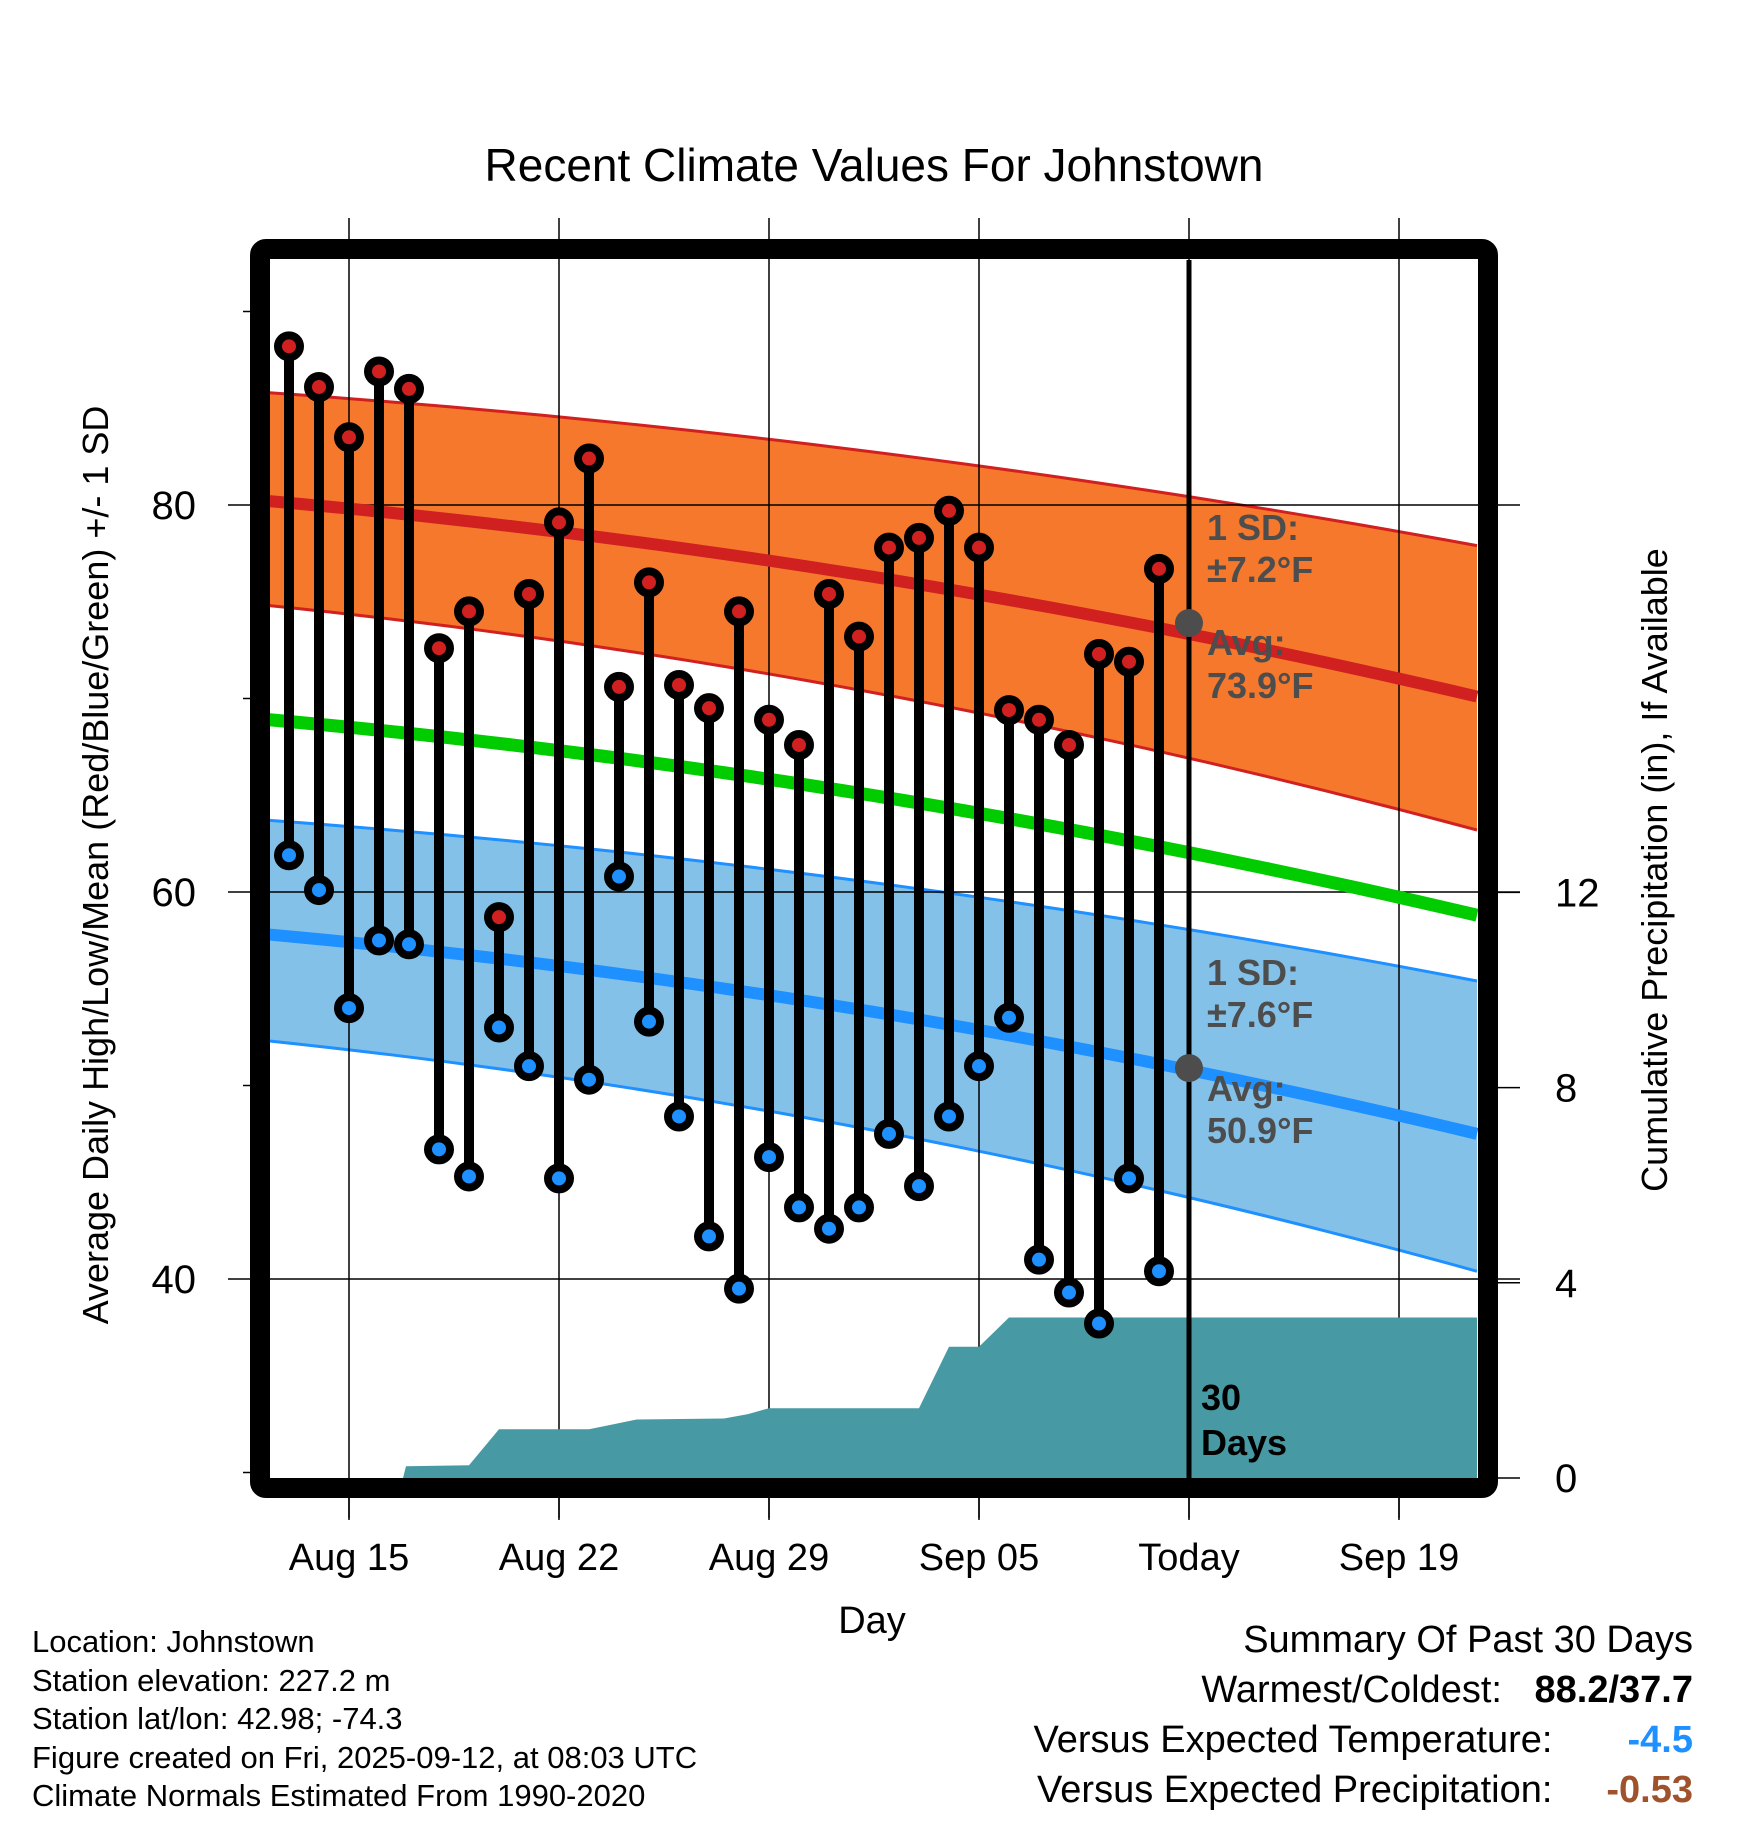  I want to click on y-right-tick-label: 8, so click(1566, 1089).